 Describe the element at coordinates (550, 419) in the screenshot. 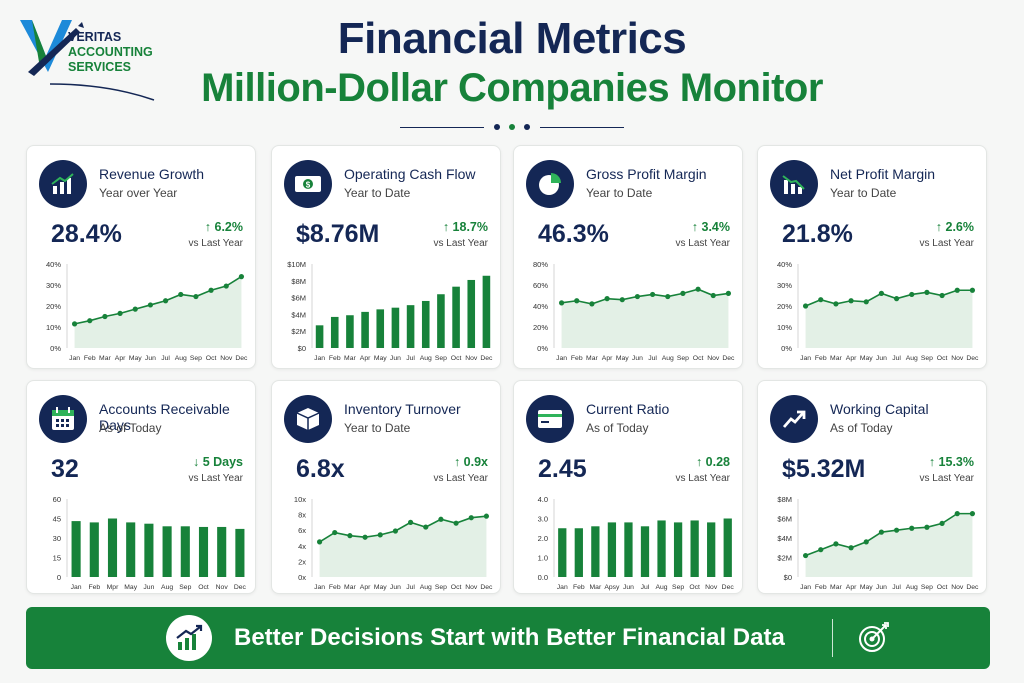

I see `card-icon` at that location.